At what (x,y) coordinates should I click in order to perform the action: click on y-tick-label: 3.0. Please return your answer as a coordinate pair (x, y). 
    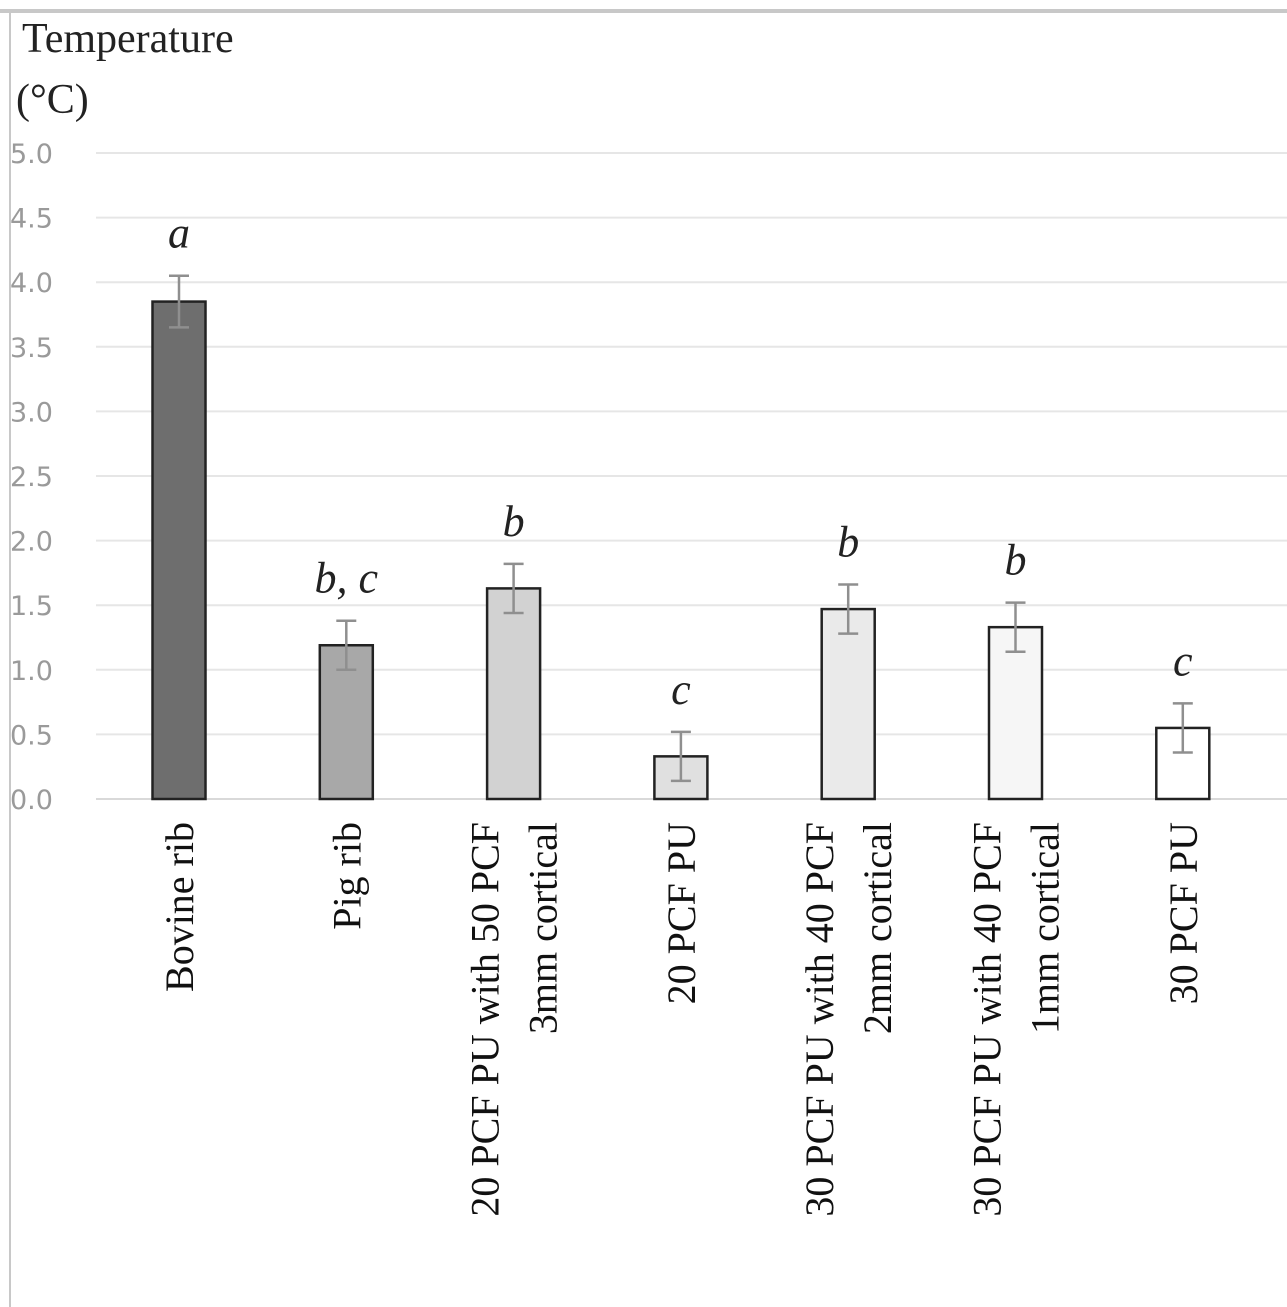
    Looking at the image, I should click on (31, 412).